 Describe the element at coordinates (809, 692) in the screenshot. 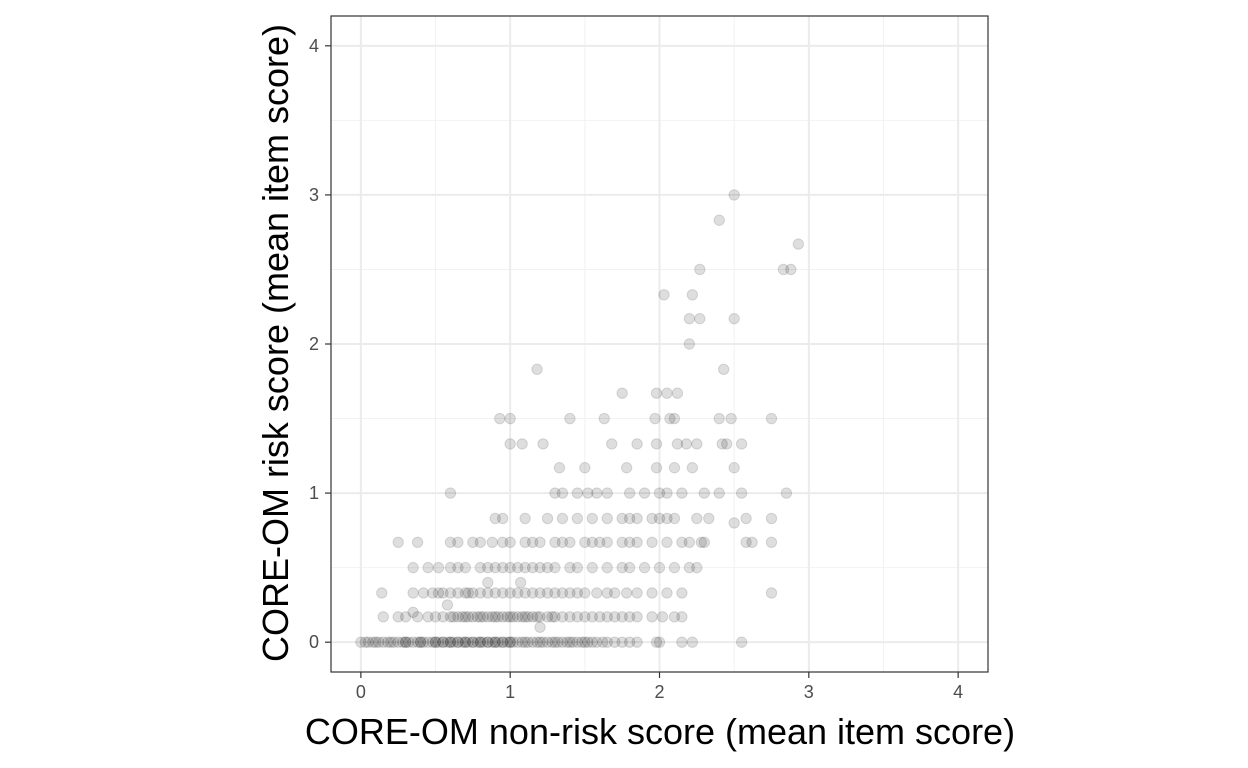

I see `x-tick-label: 3` at that location.